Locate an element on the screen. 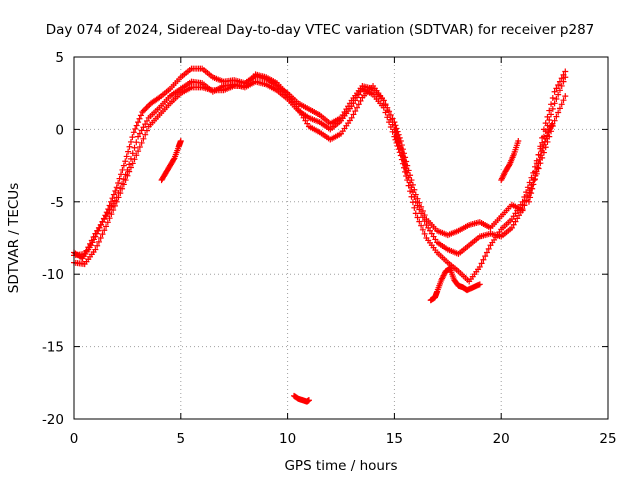 The width and height of the screenshot is (640, 480). x-tick-label: 20 is located at coordinates (501, 439).